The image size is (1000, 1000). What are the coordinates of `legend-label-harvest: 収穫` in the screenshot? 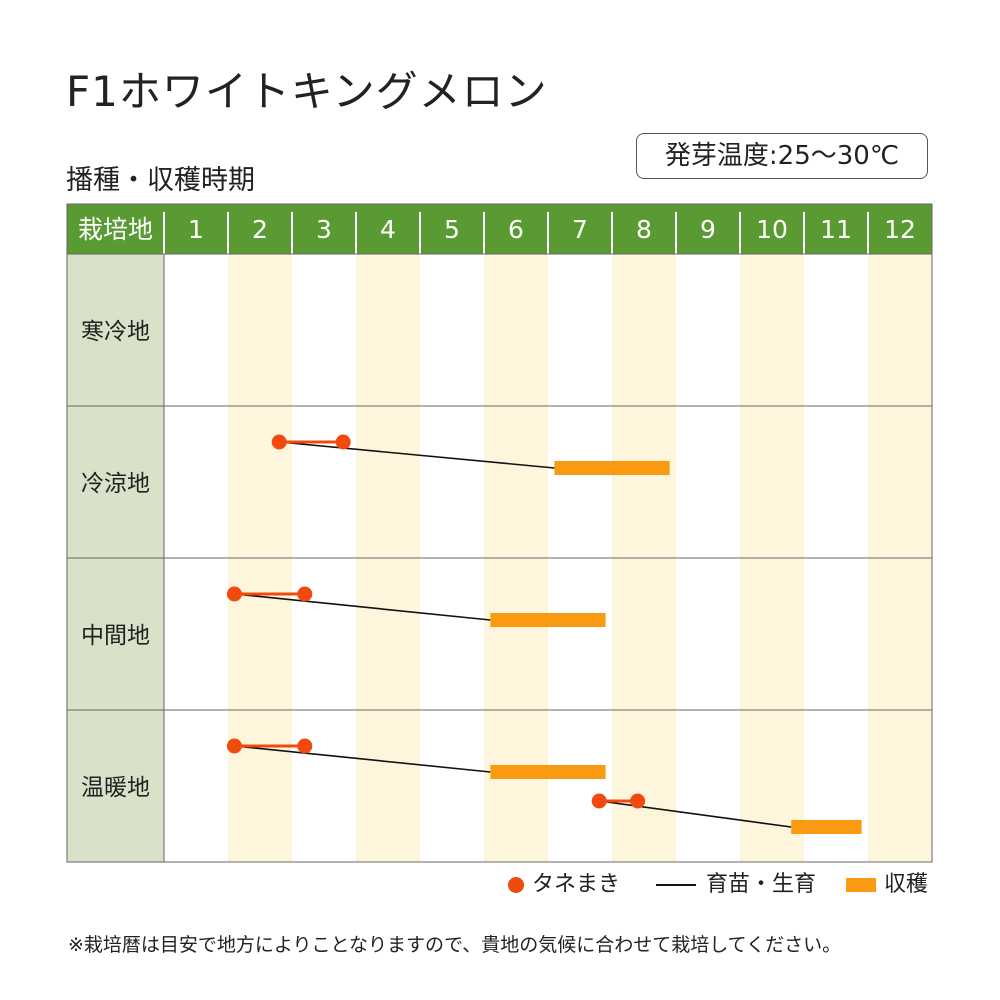 It's located at (906, 884).